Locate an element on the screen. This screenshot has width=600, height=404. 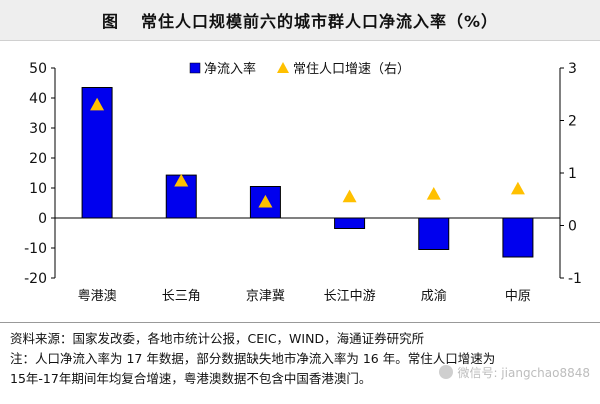
category-label: 京津冀 is located at coordinates (265, 296).